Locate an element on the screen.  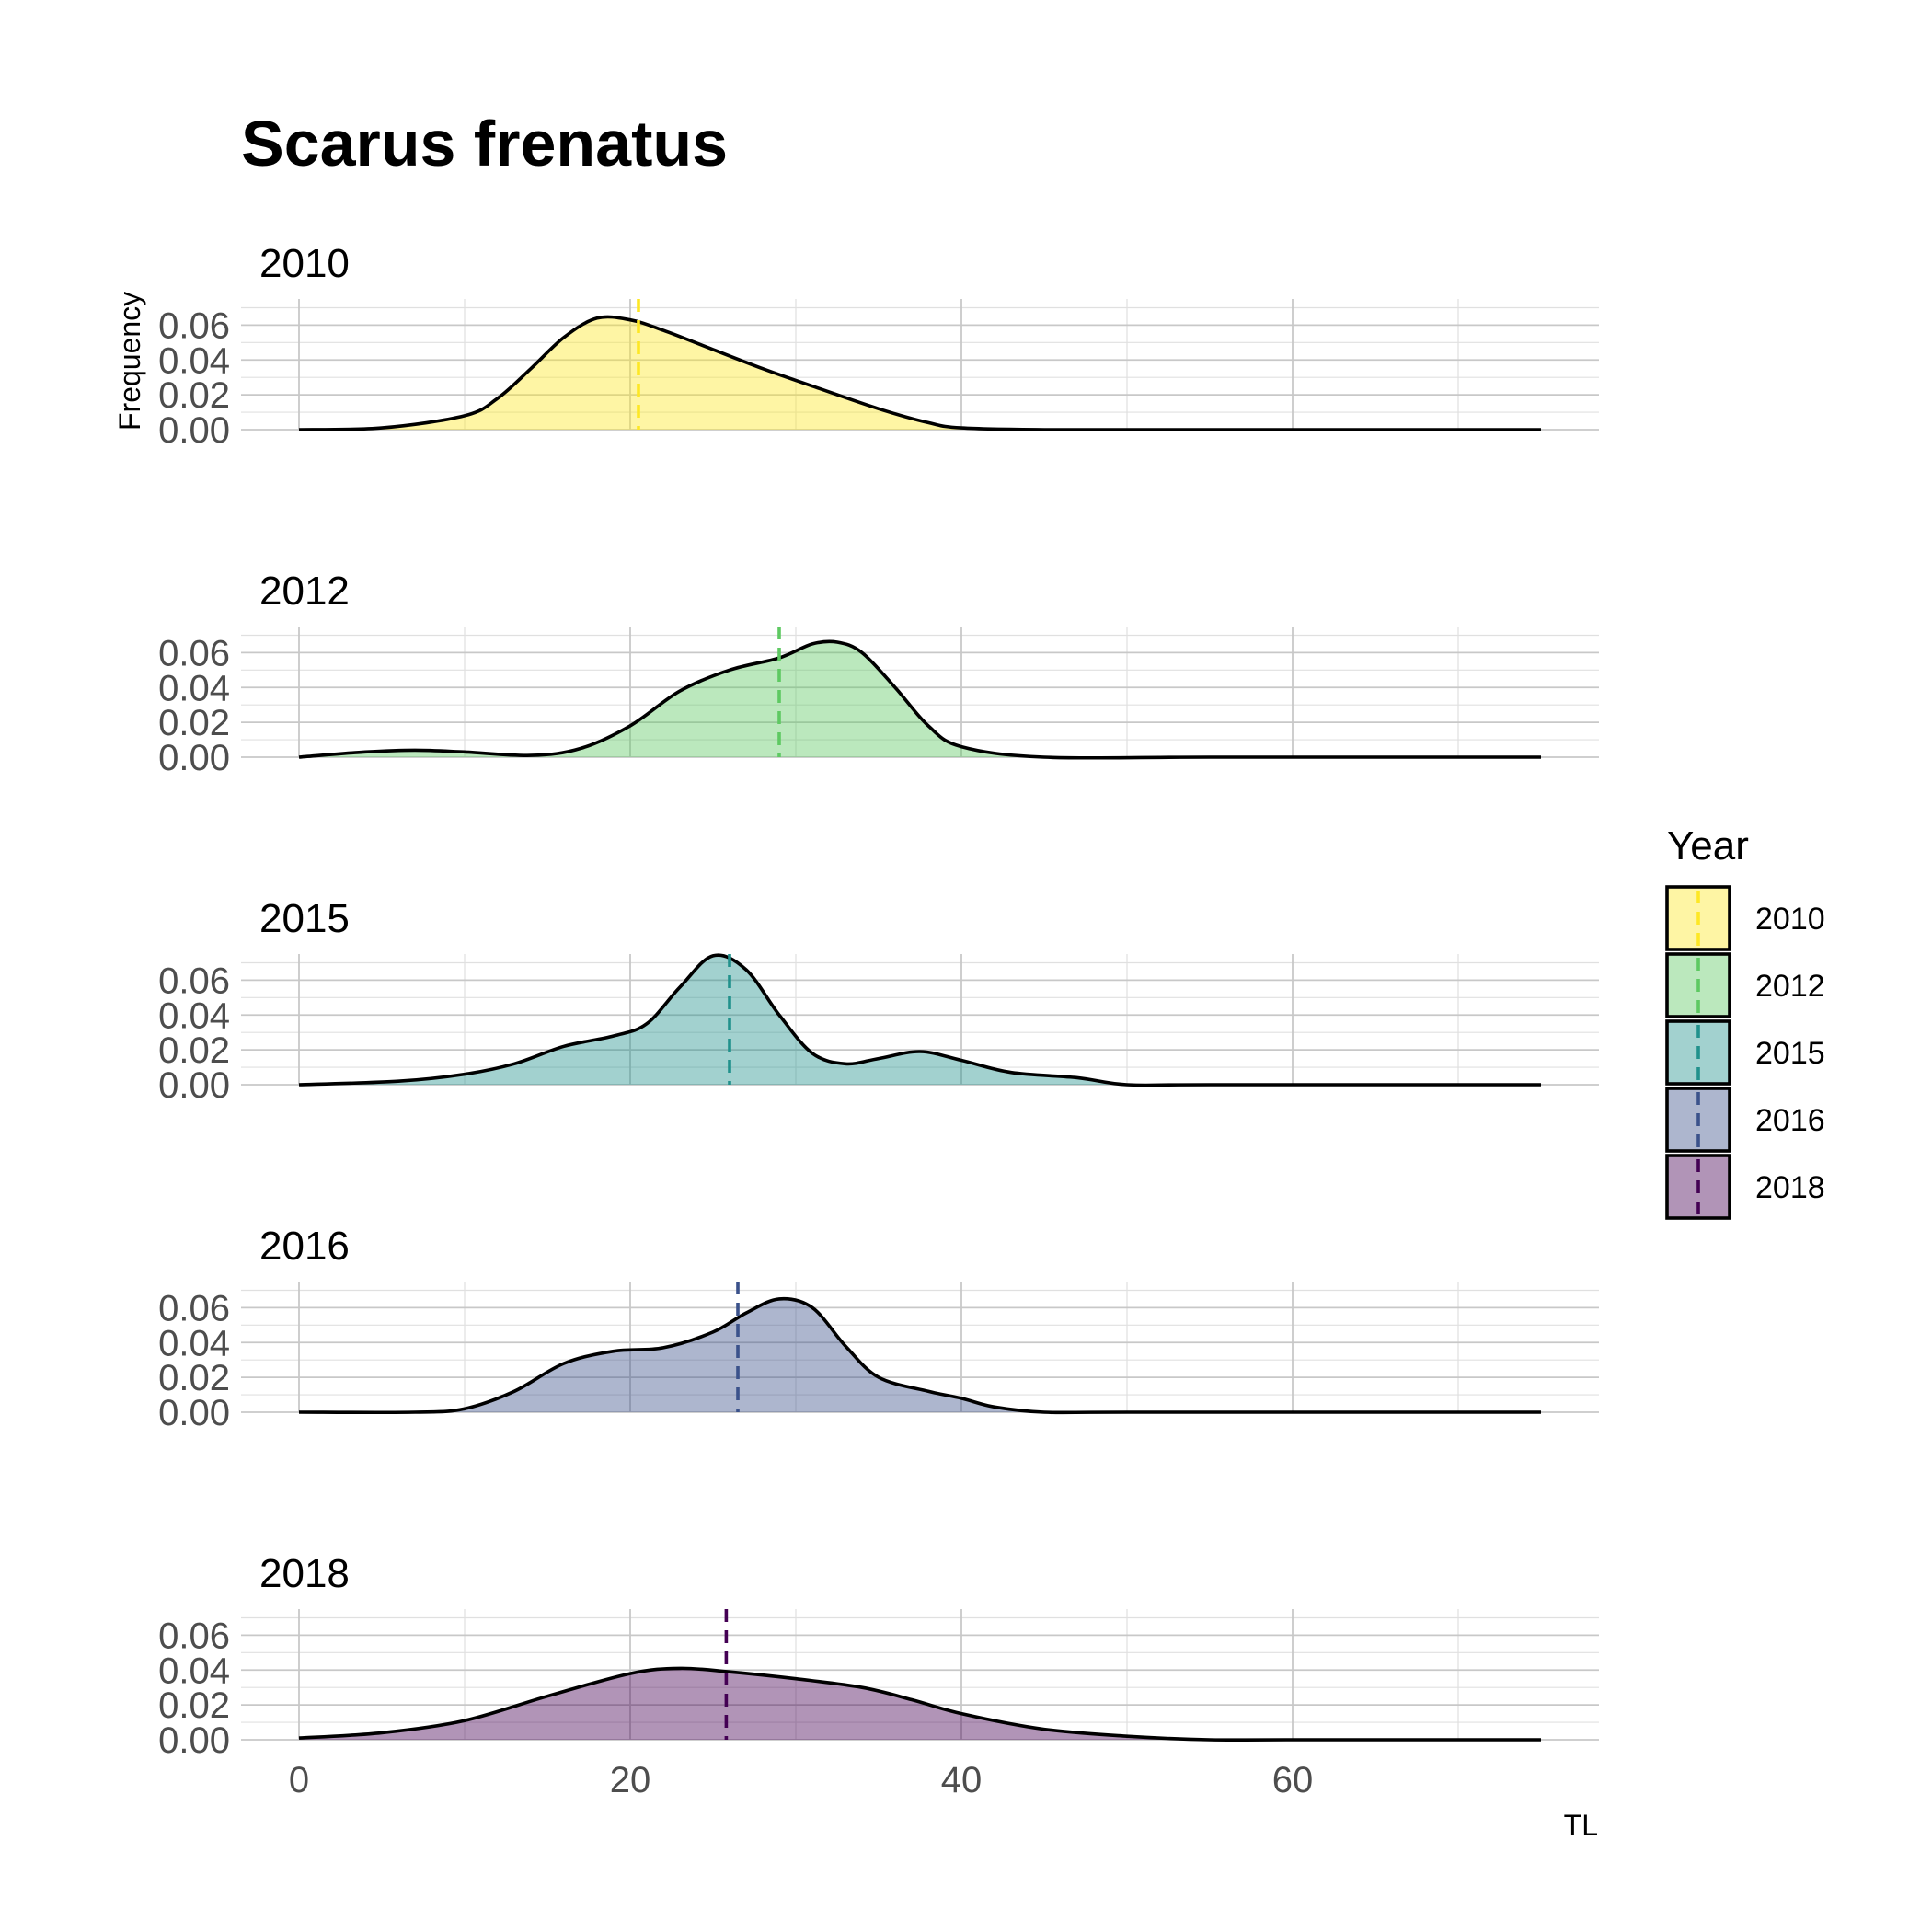
density-line-2016 is located at coordinates (919, 1355).